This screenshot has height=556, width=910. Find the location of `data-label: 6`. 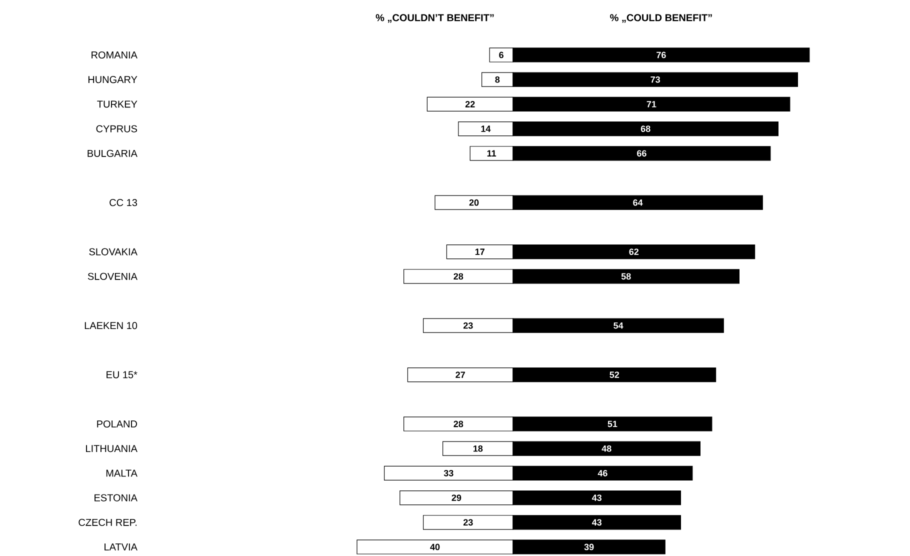

data-label: 6 is located at coordinates (501, 55).